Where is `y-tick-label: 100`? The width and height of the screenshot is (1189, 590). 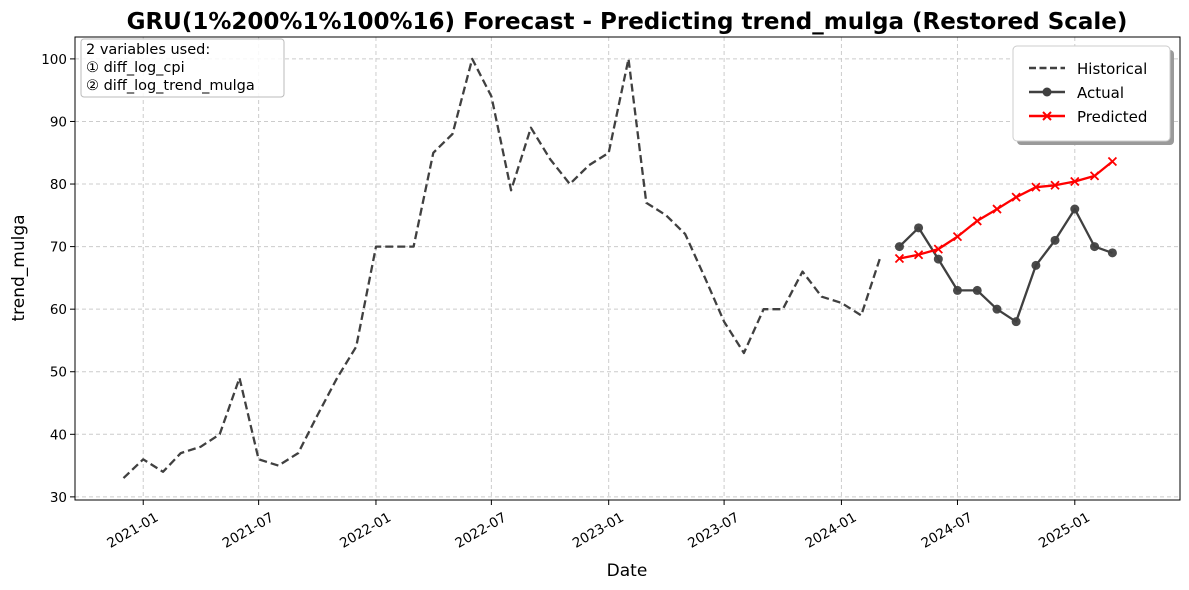 y-tick-label: 100 is located at coordinates (54, 60).